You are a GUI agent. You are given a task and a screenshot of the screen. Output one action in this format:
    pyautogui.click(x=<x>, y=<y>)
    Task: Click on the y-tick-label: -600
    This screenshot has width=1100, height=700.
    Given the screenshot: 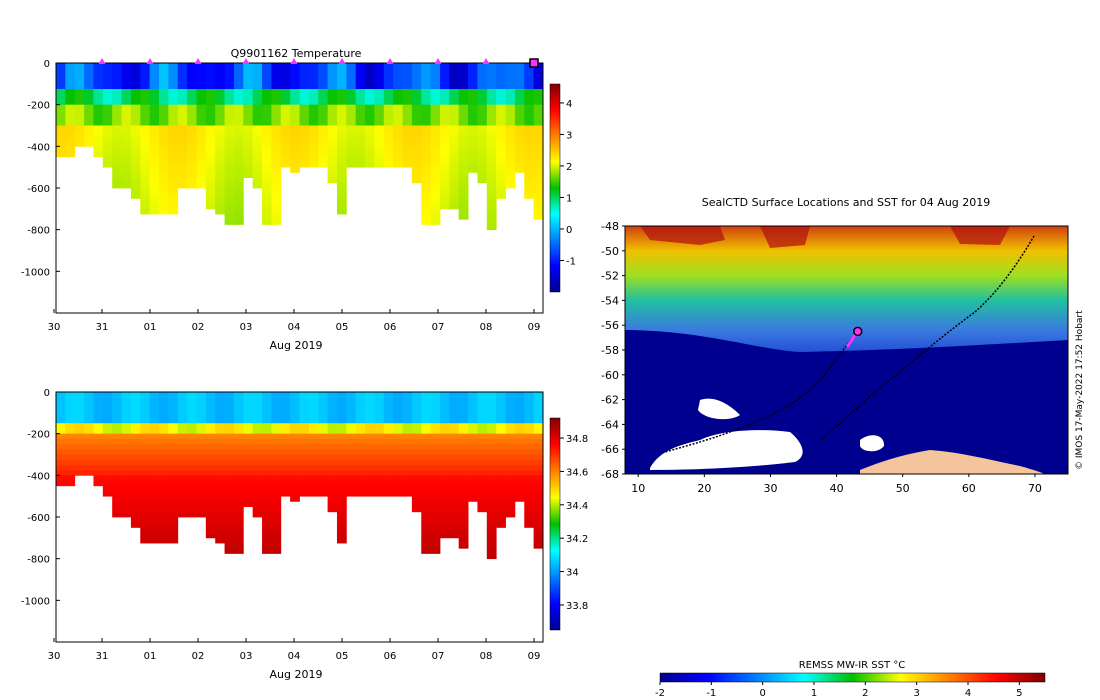 What is the action you would take?
    pyautogui.click(x=38, y=518)
    